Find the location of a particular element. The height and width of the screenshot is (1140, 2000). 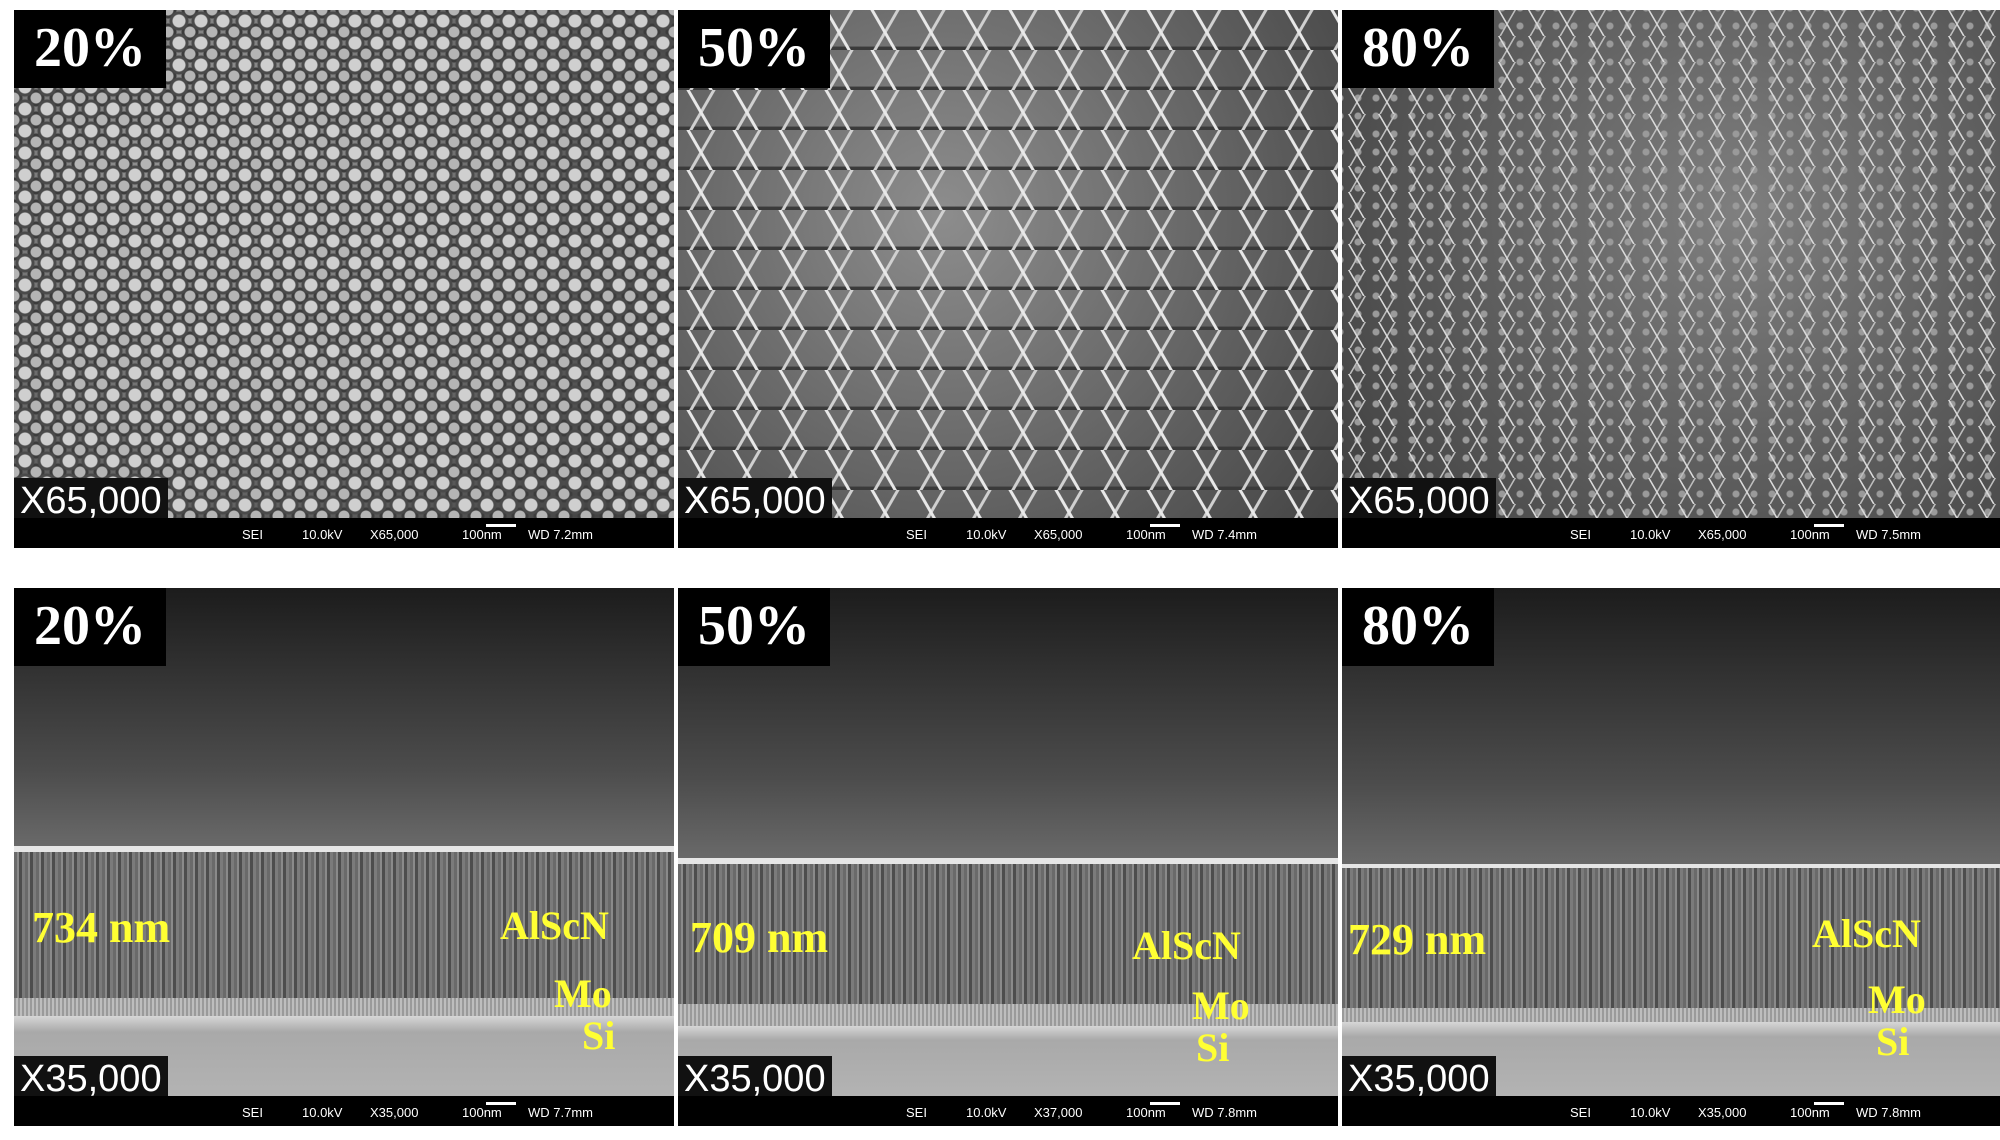

sem-info-bar: SEI 10.0kV X35,000 100nm WD 7.8mm is located at coordinates (1671, 1111).